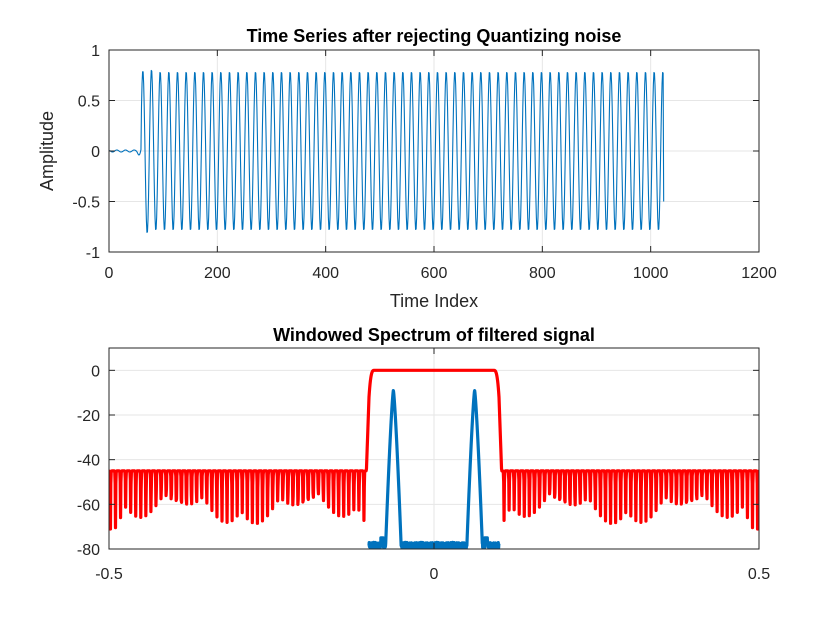 The image size is (840, 630). I want to click on spectrum-xtick-label: -0.5, so click(109, 574).